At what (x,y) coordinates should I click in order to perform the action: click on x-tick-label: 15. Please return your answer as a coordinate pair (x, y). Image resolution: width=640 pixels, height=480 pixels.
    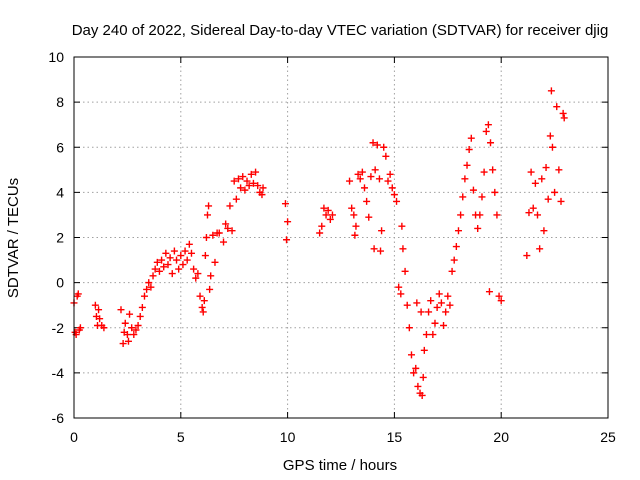
    Looking at the image, I should click on (395, 437).